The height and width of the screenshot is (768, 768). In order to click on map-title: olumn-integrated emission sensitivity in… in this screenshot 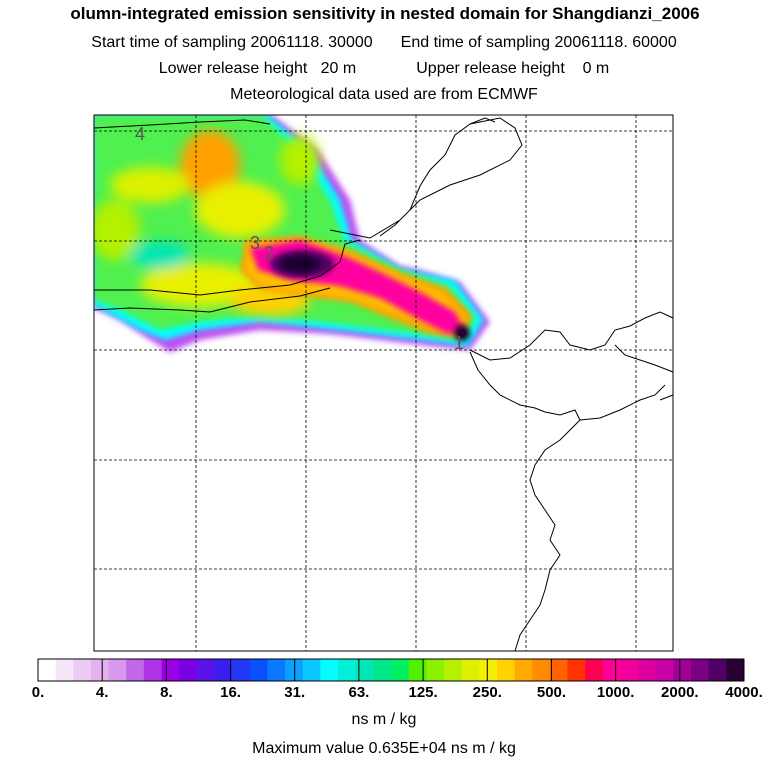, I will do `click(385, 13)`.